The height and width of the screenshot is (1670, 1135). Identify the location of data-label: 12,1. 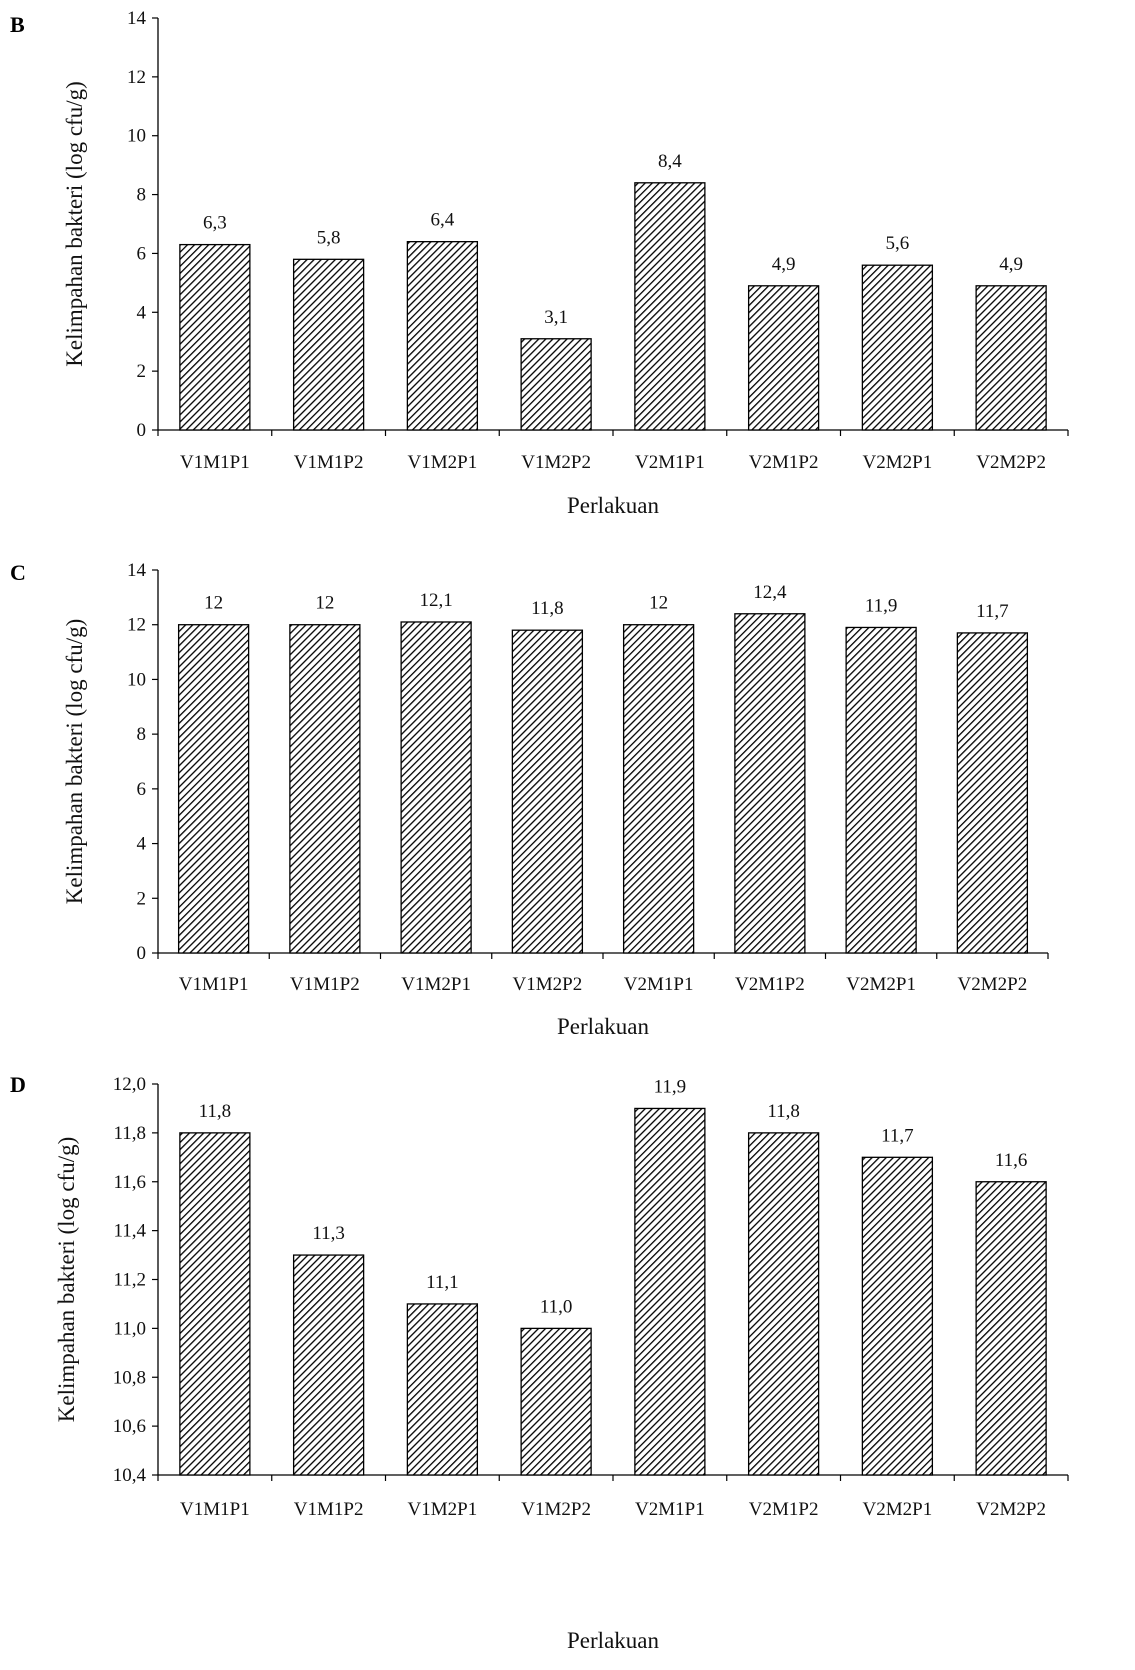
(436, 600).